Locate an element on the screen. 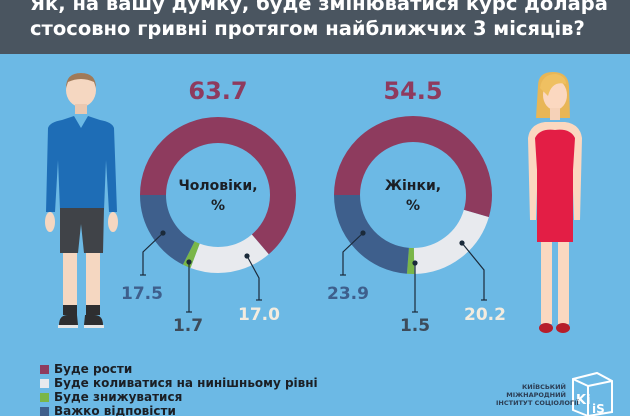 The height and width of the screenshot is (416, 630). legend-item-stay: Буде коливатися на нинішньому рівні is located at coordinates (186, 383).